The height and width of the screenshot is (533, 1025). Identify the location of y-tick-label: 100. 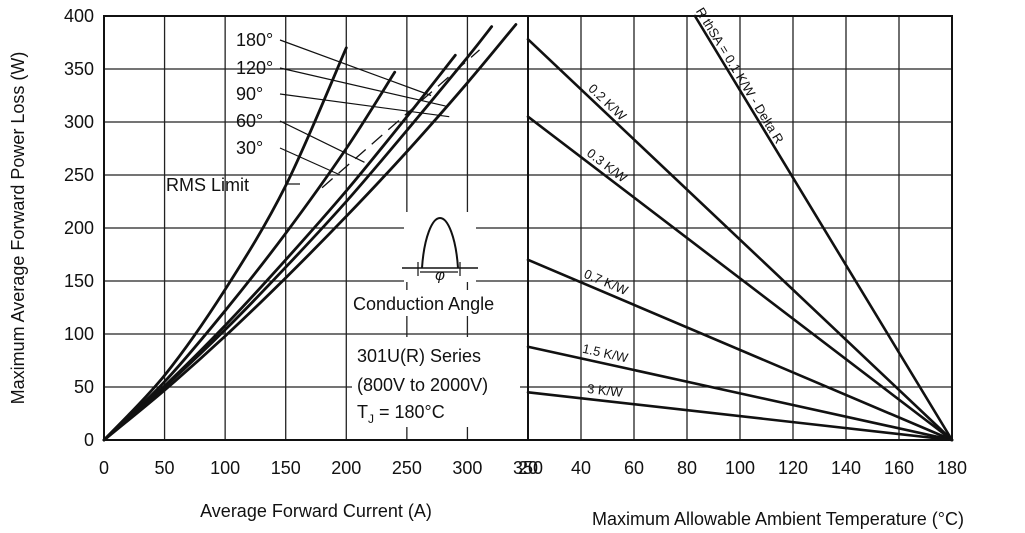
(79, 334).